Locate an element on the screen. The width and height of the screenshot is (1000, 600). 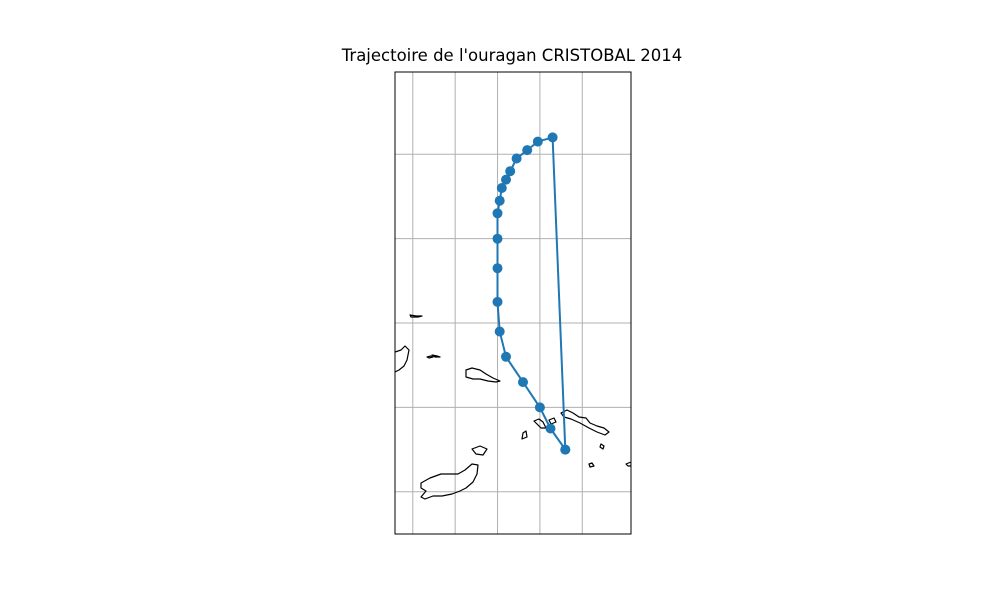
coastlines is located at coordinates (513, 407).